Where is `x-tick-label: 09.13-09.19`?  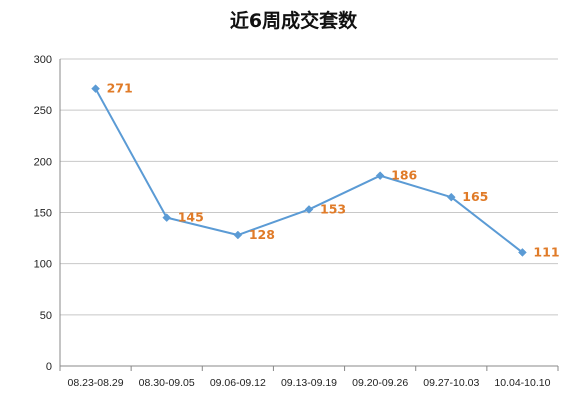
x-tick-label: 09.13-09.19 is located at coordinates (309, 383).